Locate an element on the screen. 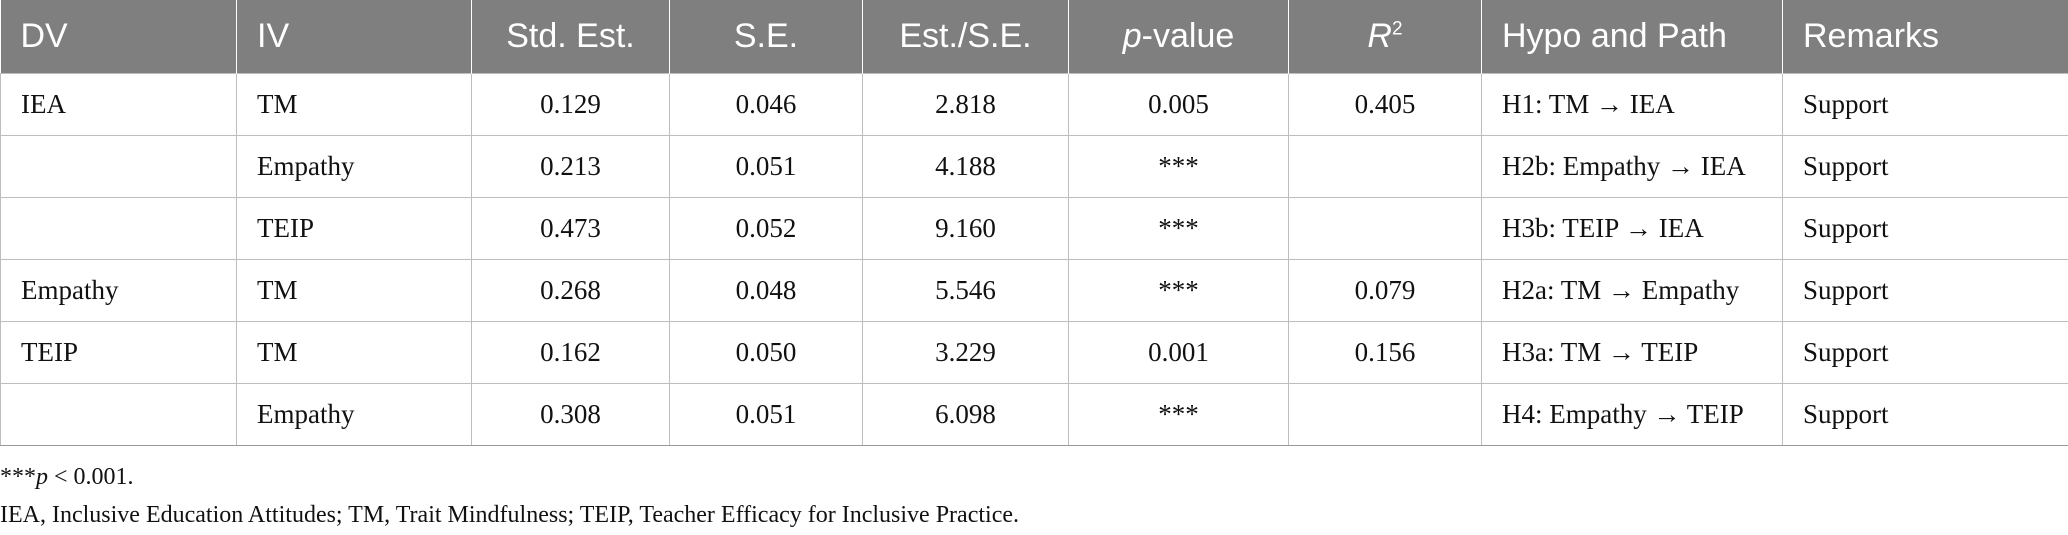 Image resolution: width=2068 pixels, height=535 pixels. header-r-superscript: 2 is located at coordinates (1397, 29).